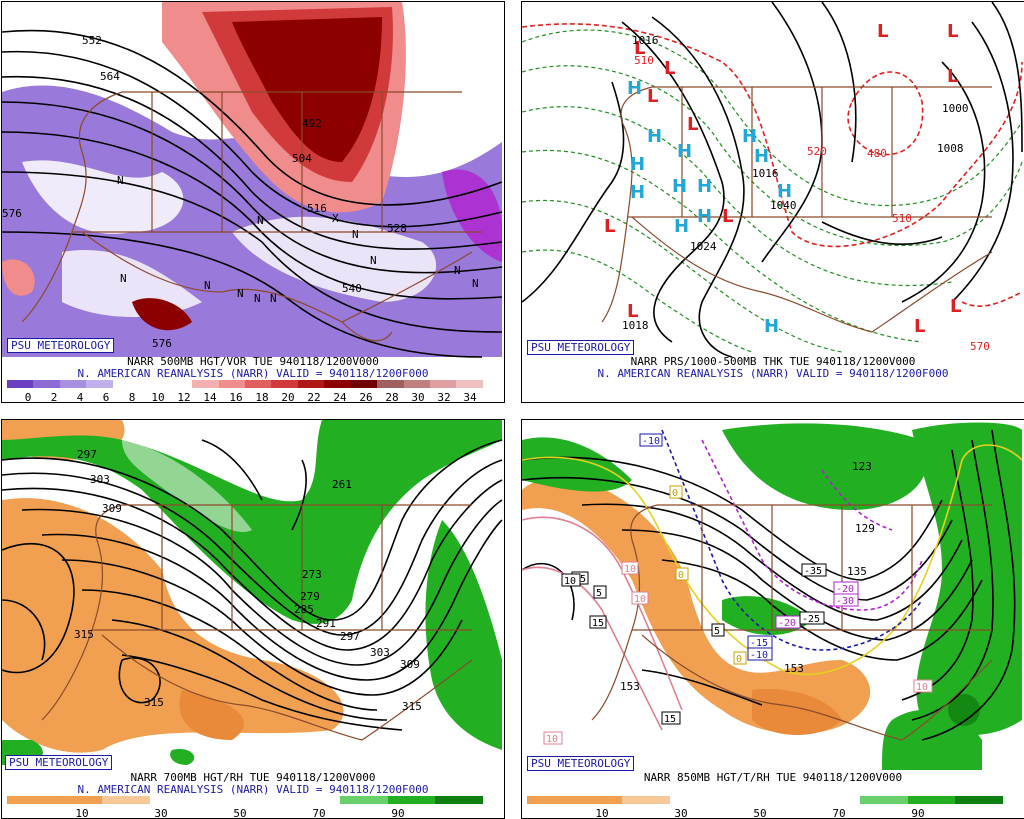 This screenshot has height=819, width=1024. I want to click on contour-label: 516, so click(317, 208).